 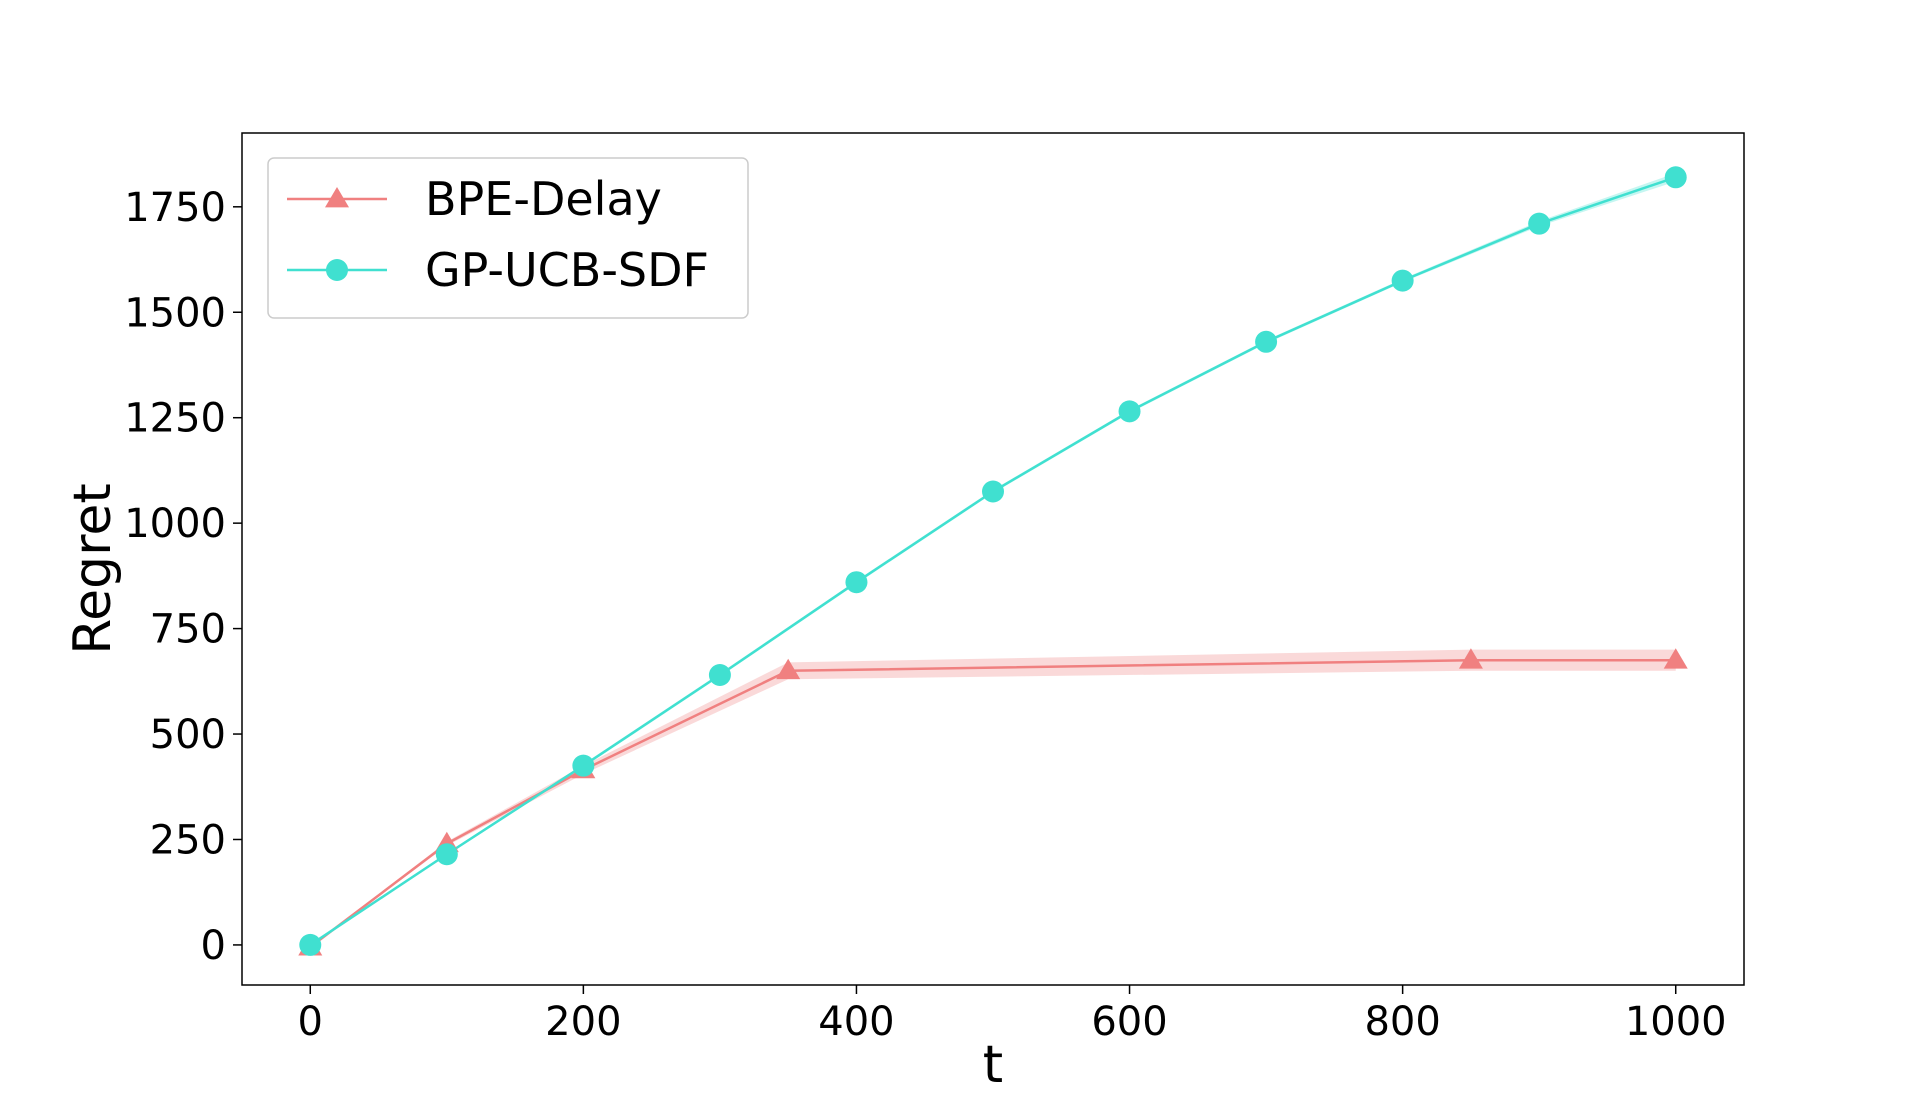 I want to click on legend-label: GP-UCB-SDF, so click(x=567, y=270).